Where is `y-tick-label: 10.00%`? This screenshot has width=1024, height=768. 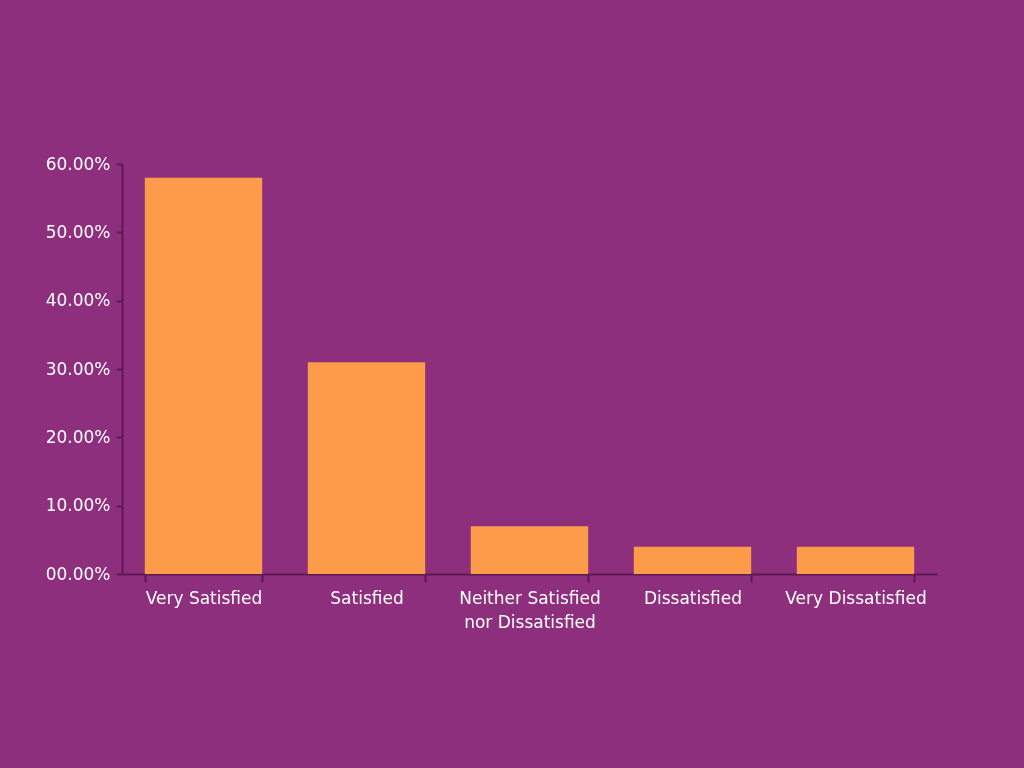 y-tick-label: 10.00% is located at coordinates (78, 505).